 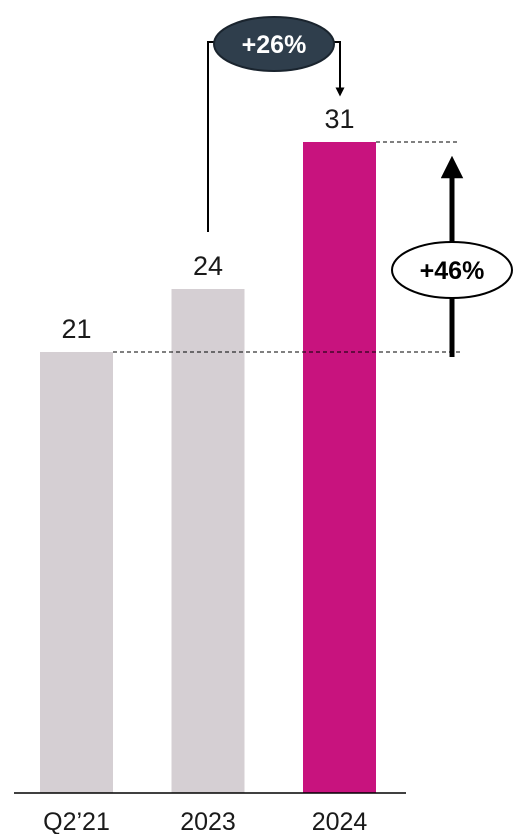 What do you see at coordinates (340, 821) in the screenshot?
I see `category-label-2: 2024` at bounding box center [340, 821].